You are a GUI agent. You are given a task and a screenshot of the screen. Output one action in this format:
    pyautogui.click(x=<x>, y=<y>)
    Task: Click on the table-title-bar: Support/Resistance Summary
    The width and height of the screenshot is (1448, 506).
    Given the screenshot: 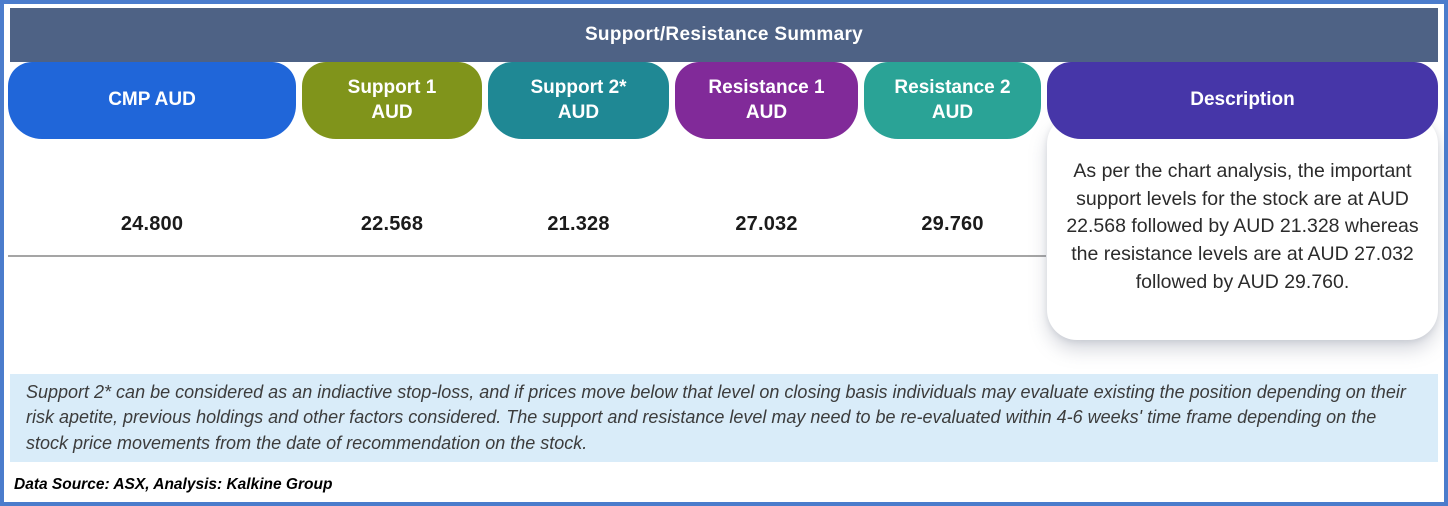 What is the action you would take?
    pyautogui.click(x=724, y=35)
    